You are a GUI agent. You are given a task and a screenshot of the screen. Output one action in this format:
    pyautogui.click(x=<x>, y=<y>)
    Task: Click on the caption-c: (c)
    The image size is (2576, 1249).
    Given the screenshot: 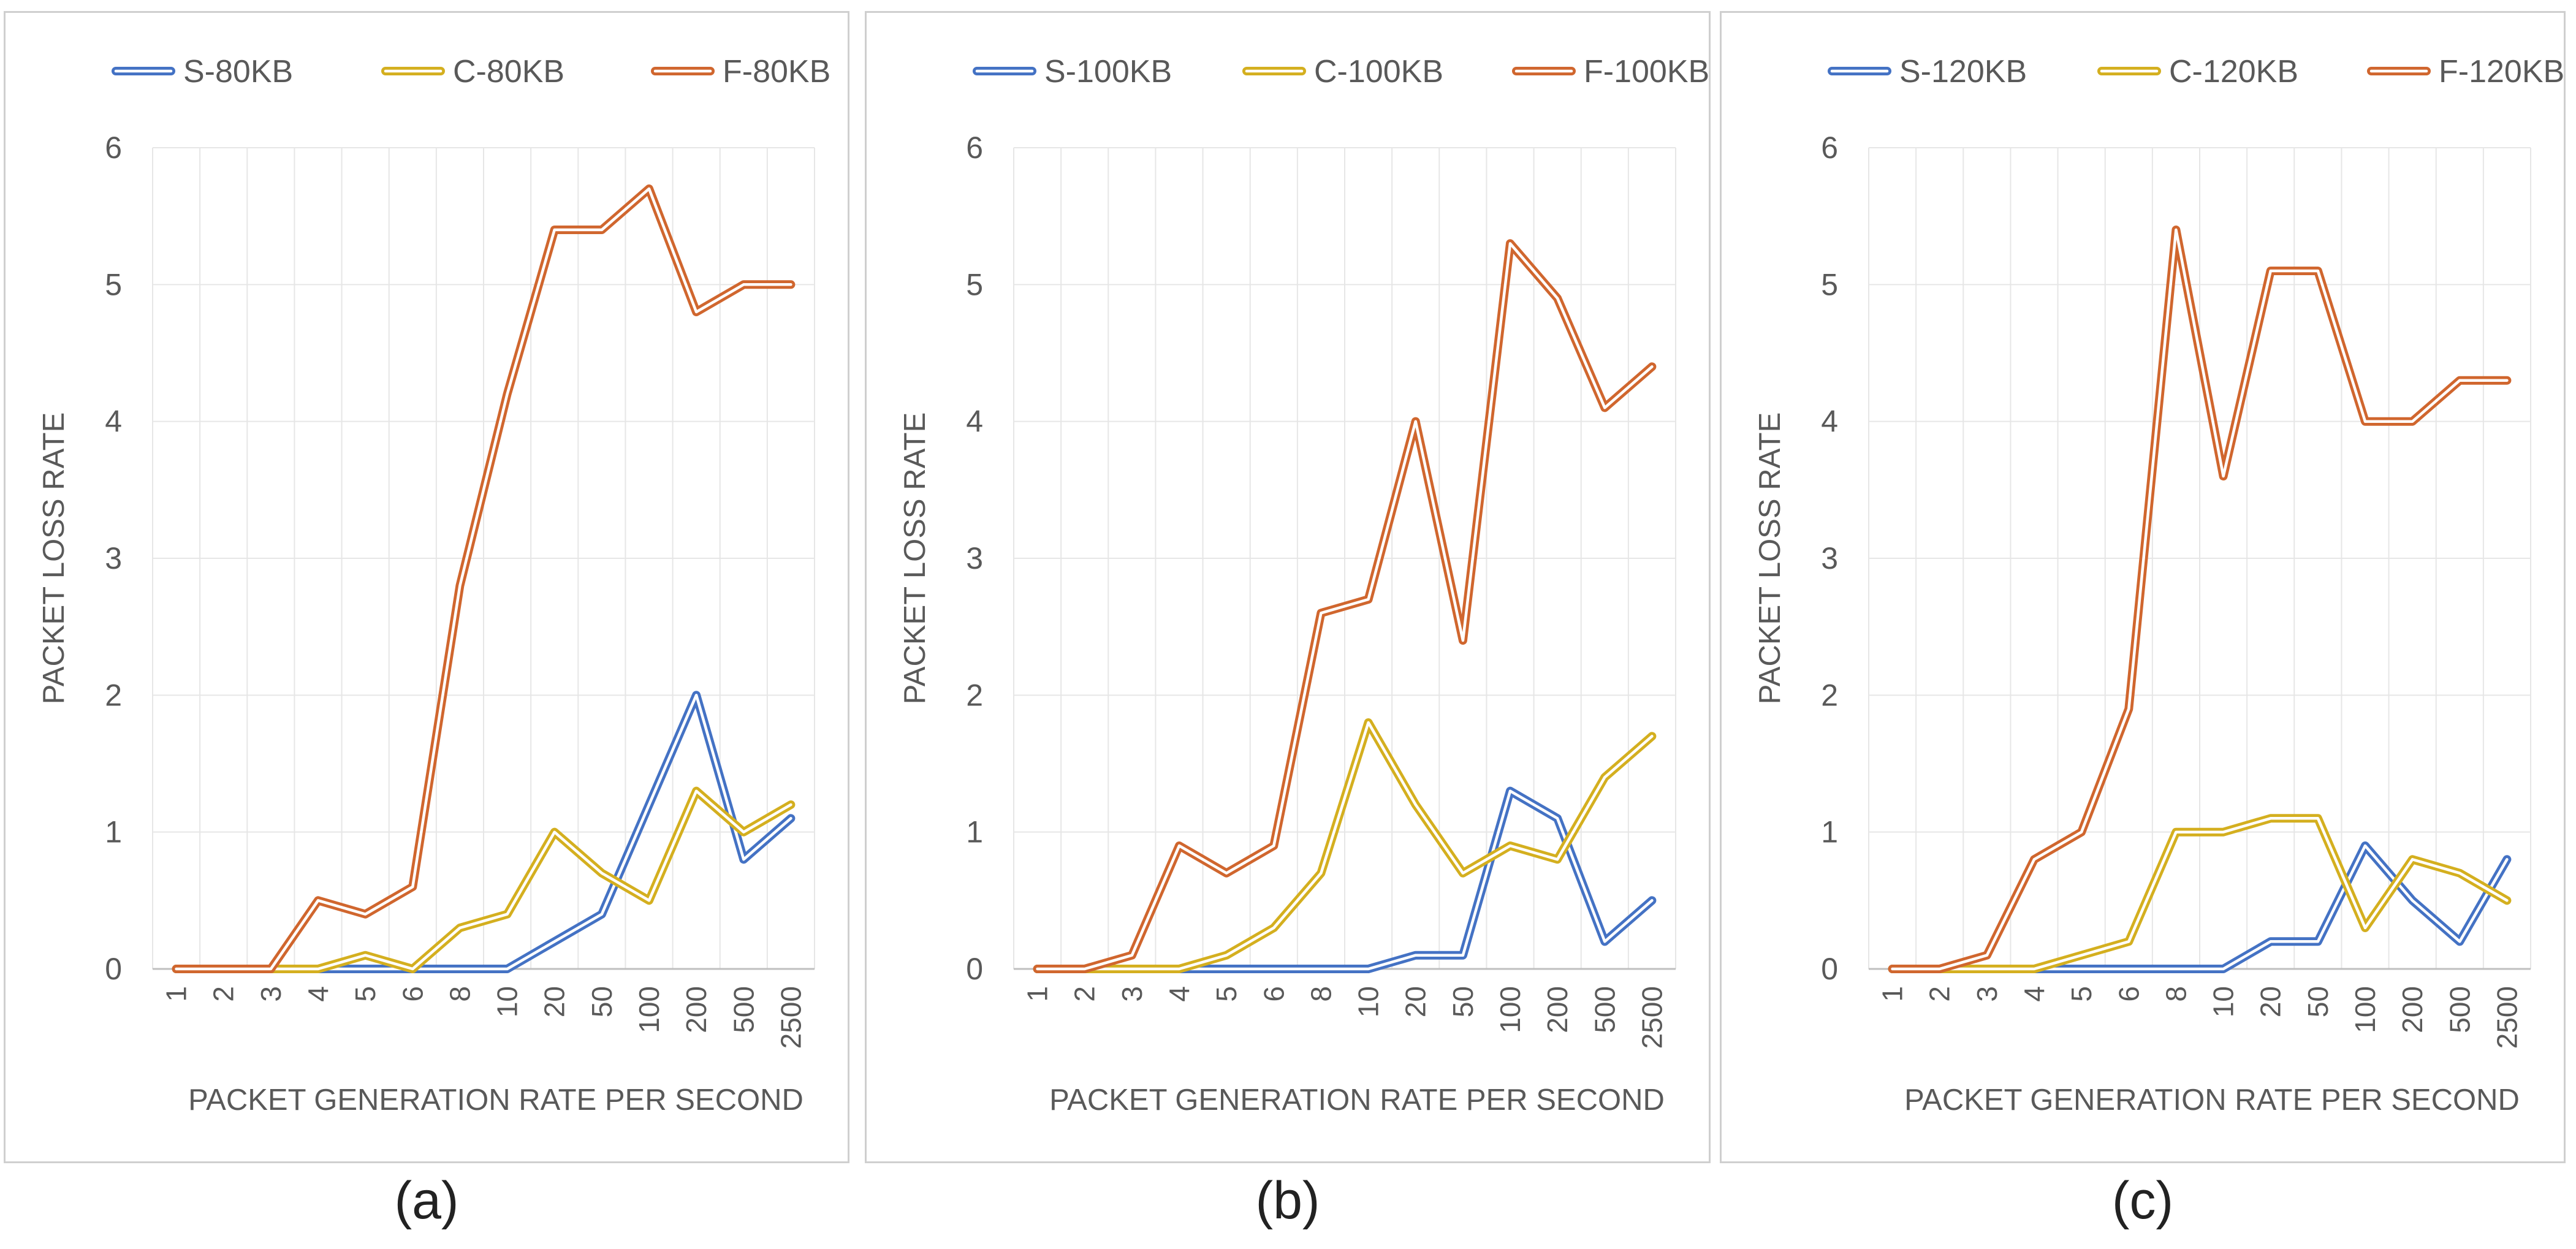 What is the action you would take?
    pyautogui.click(x=2142, y=1200)
    